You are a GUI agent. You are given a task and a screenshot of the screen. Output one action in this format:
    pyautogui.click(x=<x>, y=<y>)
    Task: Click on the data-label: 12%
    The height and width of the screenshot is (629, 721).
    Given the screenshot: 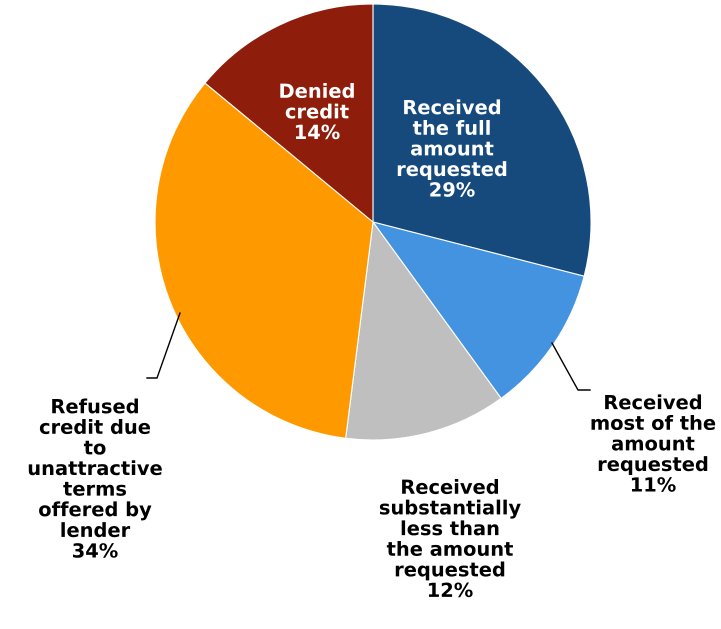 What is the action you would take?
    pyautogui.click(x=450, y=590)
    